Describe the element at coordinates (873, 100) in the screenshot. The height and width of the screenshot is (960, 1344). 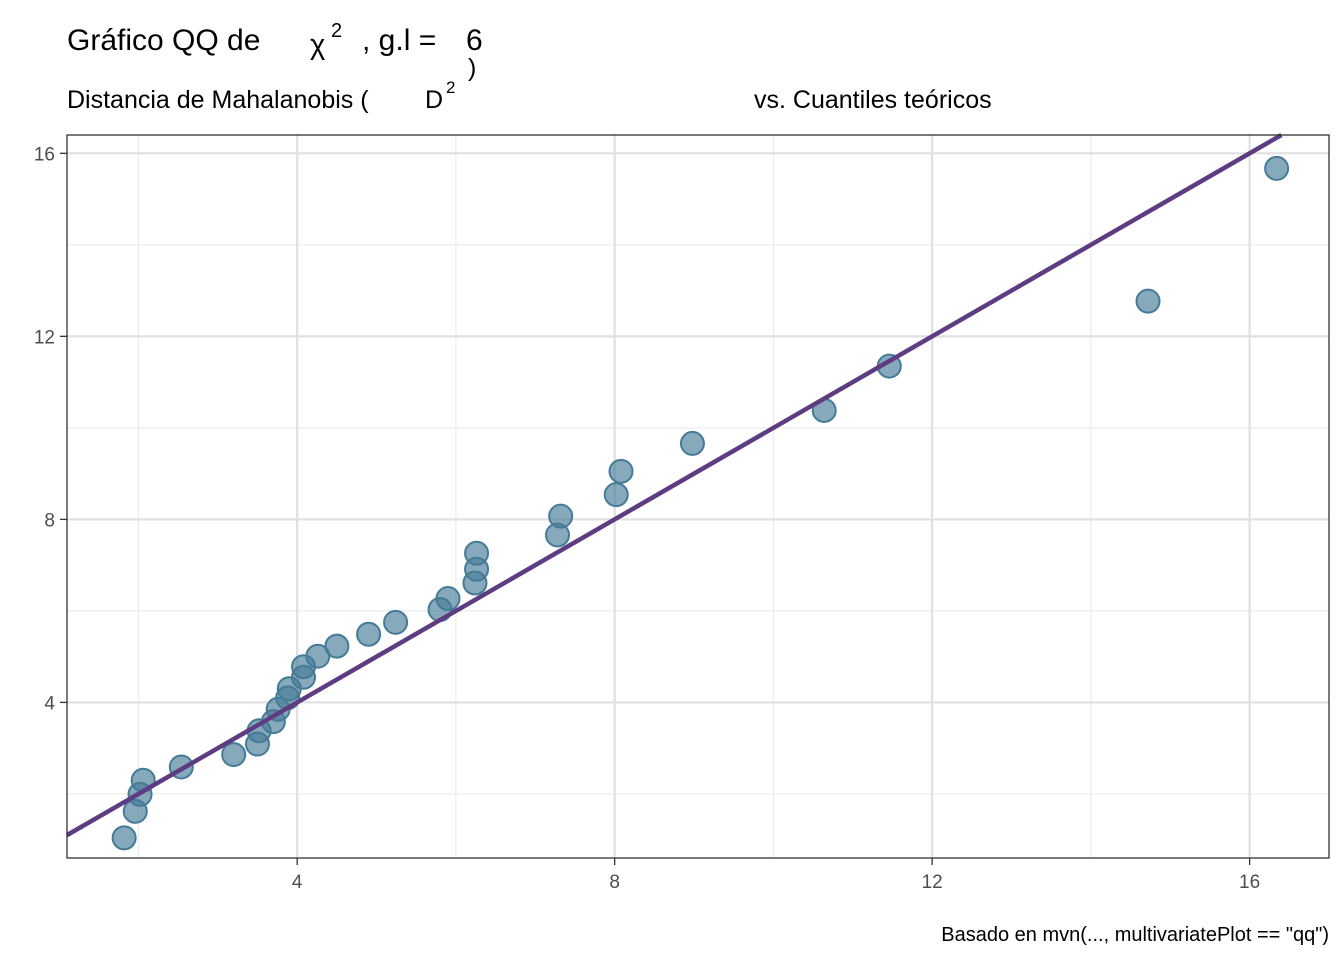
I see `subtitle-right: vs. Cuantiles teóricos` at that location.